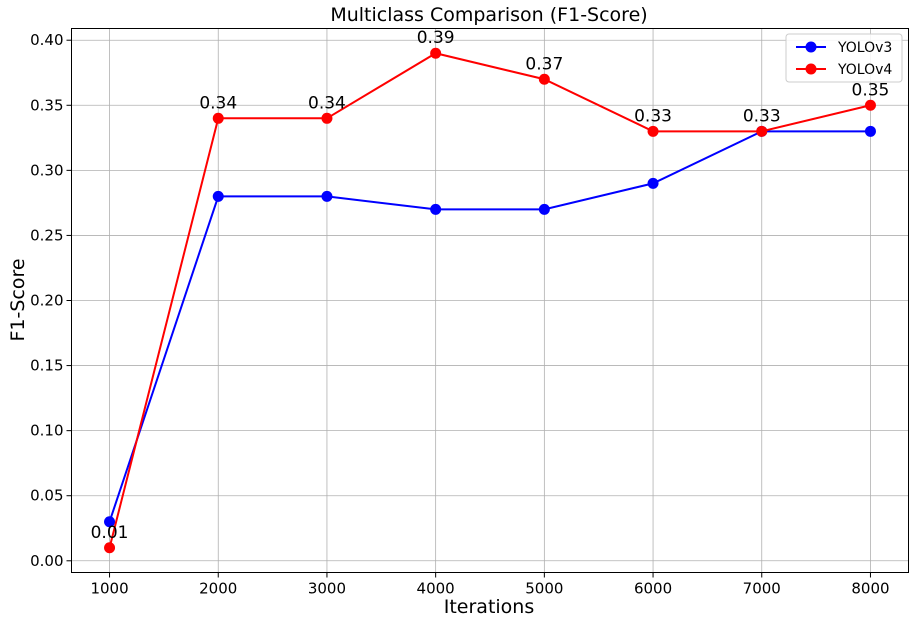 Image resolution: width=914 pixels, height=624 pixels. What do you see at coordinates (46, 235) in the screenshot?
I see `y-tick-label: 0.25` at bounding box center [46, 235].